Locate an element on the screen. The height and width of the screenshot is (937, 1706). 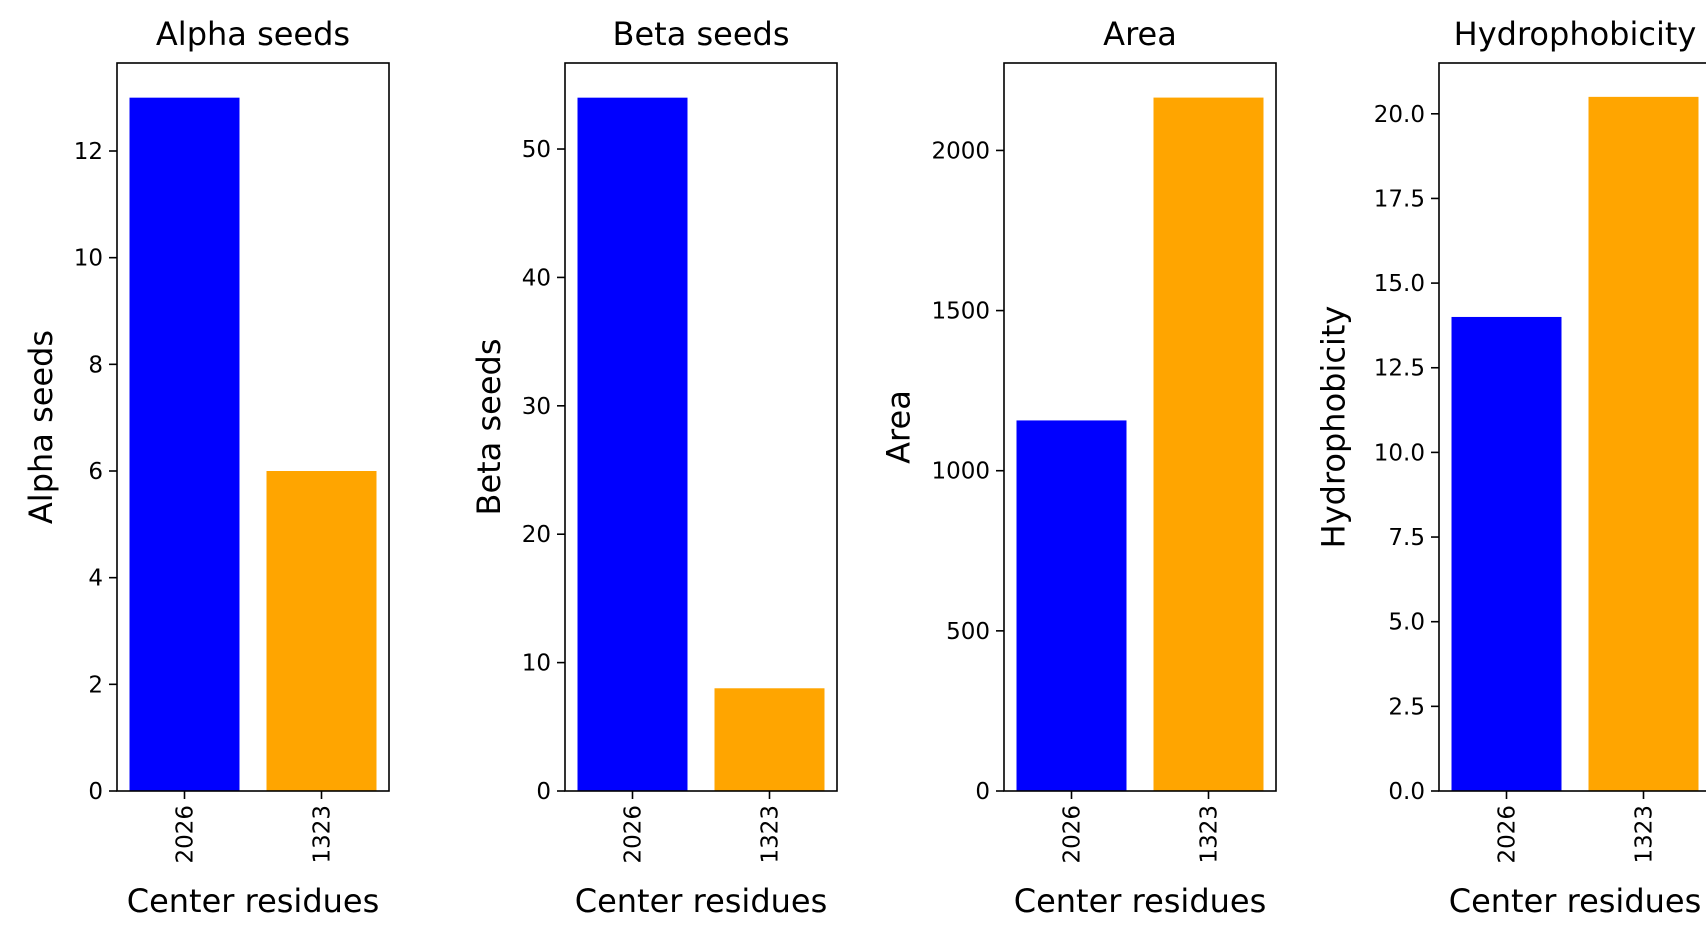
y-tick-label: 2000 is located at coordinates (960, 151).